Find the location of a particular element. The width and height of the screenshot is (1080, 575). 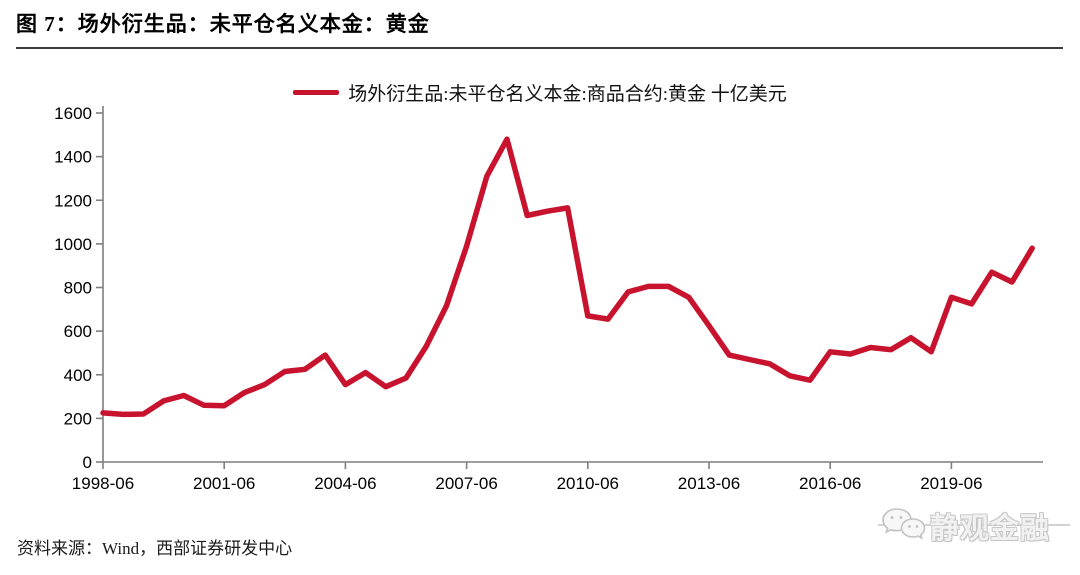

title-divider is located at coordinates (539, 48).